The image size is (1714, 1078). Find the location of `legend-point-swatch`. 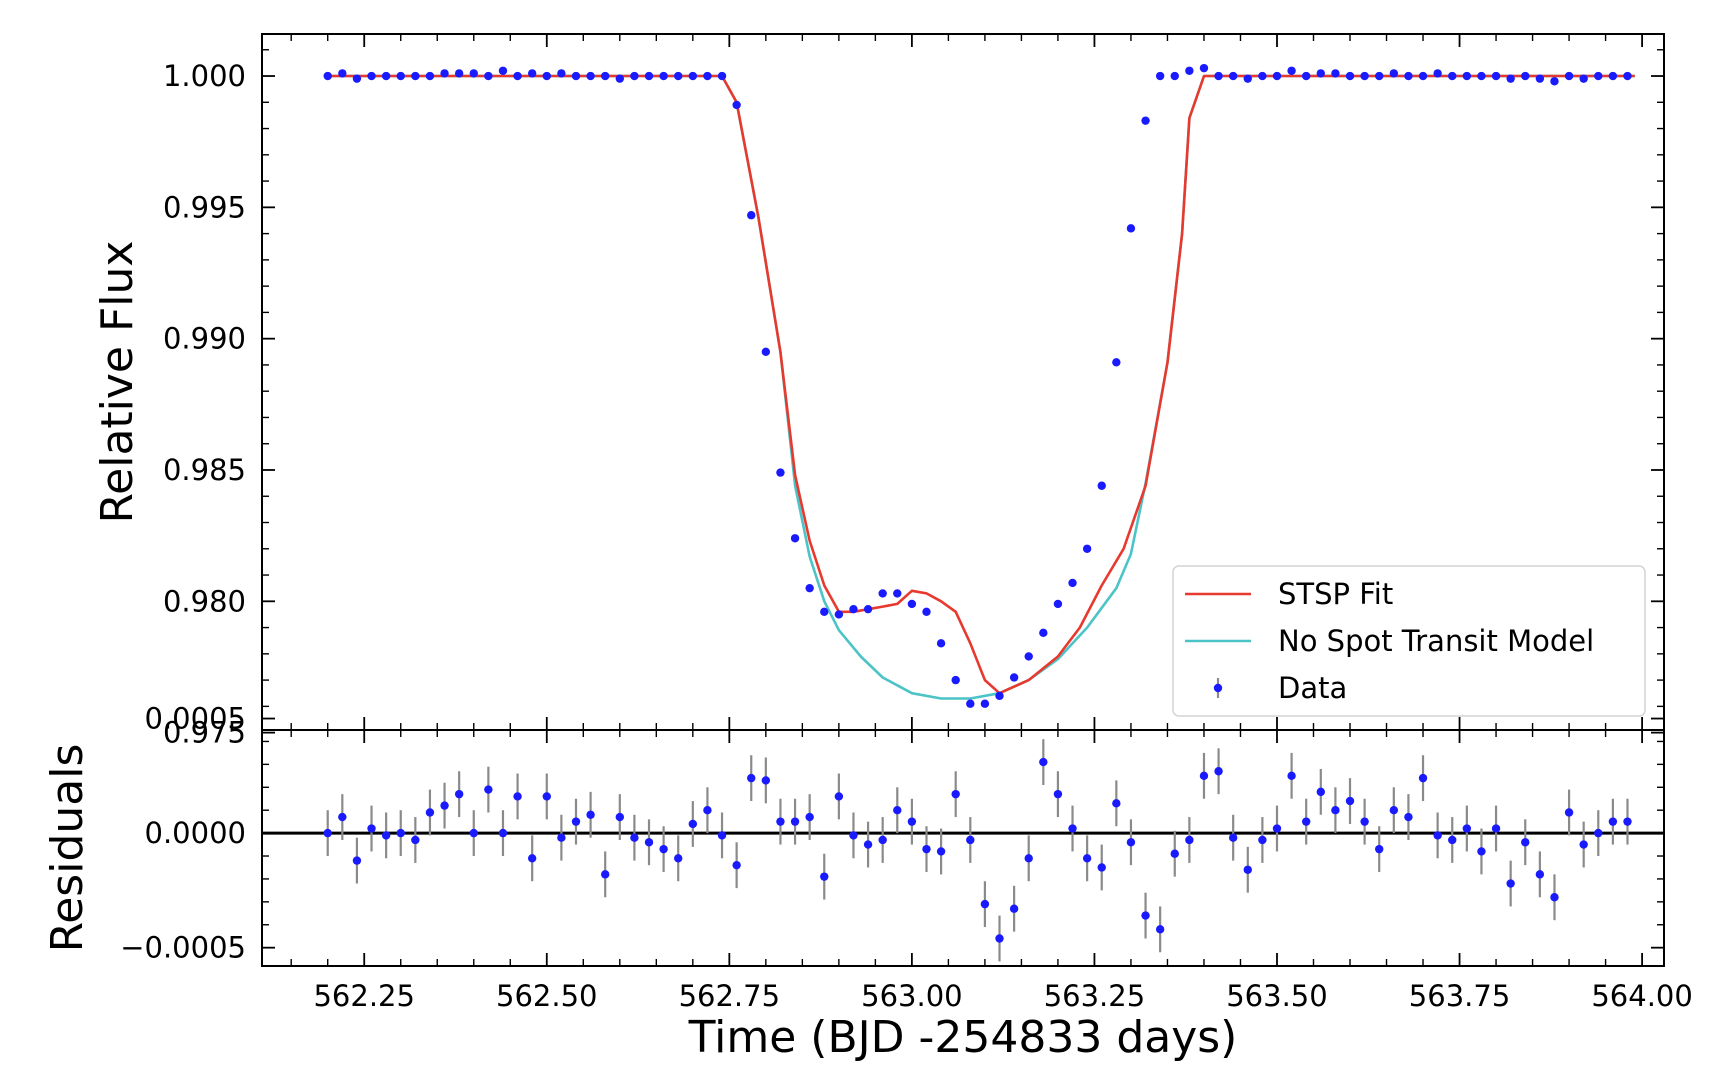

legend-point-swatch is located at coordinates (1218, 688).